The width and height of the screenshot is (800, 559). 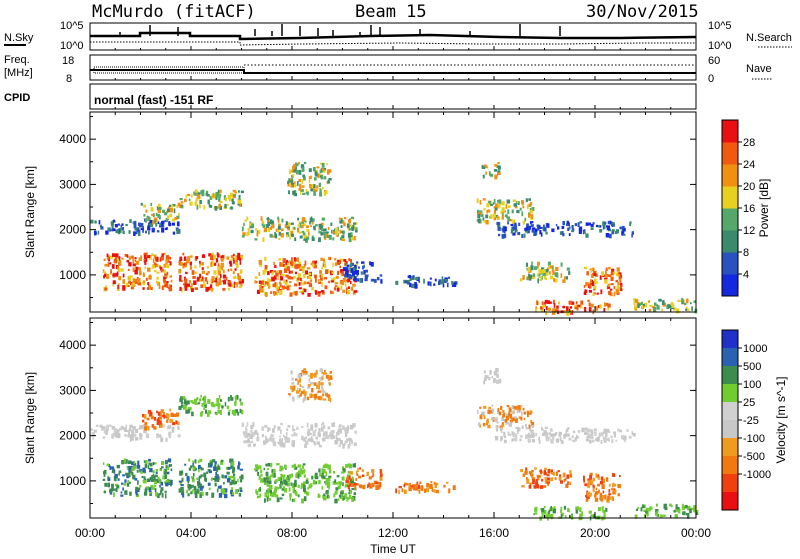 What do you see at coordinates (730, 501) in the screenshot?
I see `velocity-colorbar-swatch` at bounding box center [730, 501].